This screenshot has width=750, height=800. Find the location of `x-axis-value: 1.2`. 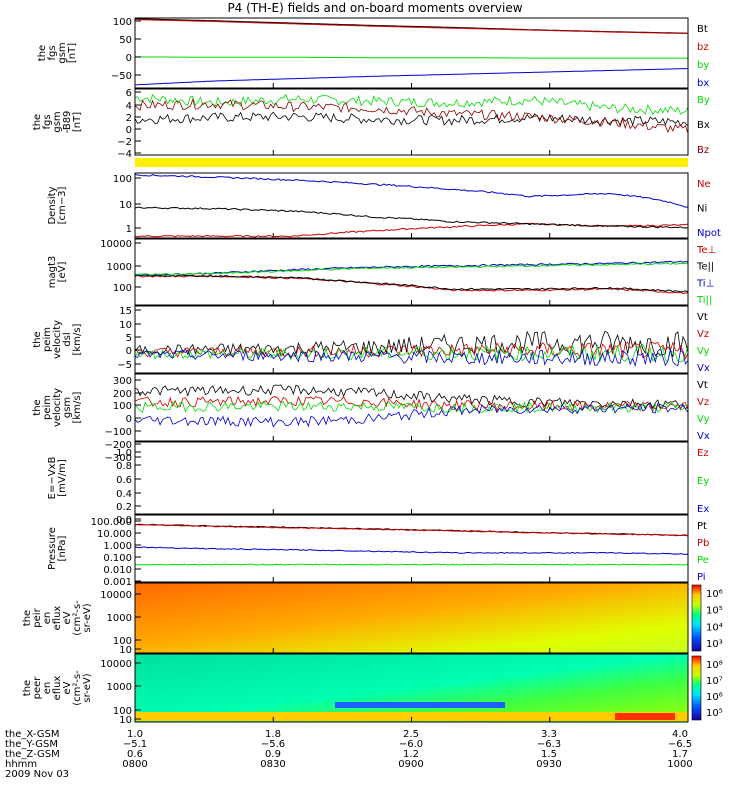

x-axis-value: 1.2 is located at coordinates (411, 754).